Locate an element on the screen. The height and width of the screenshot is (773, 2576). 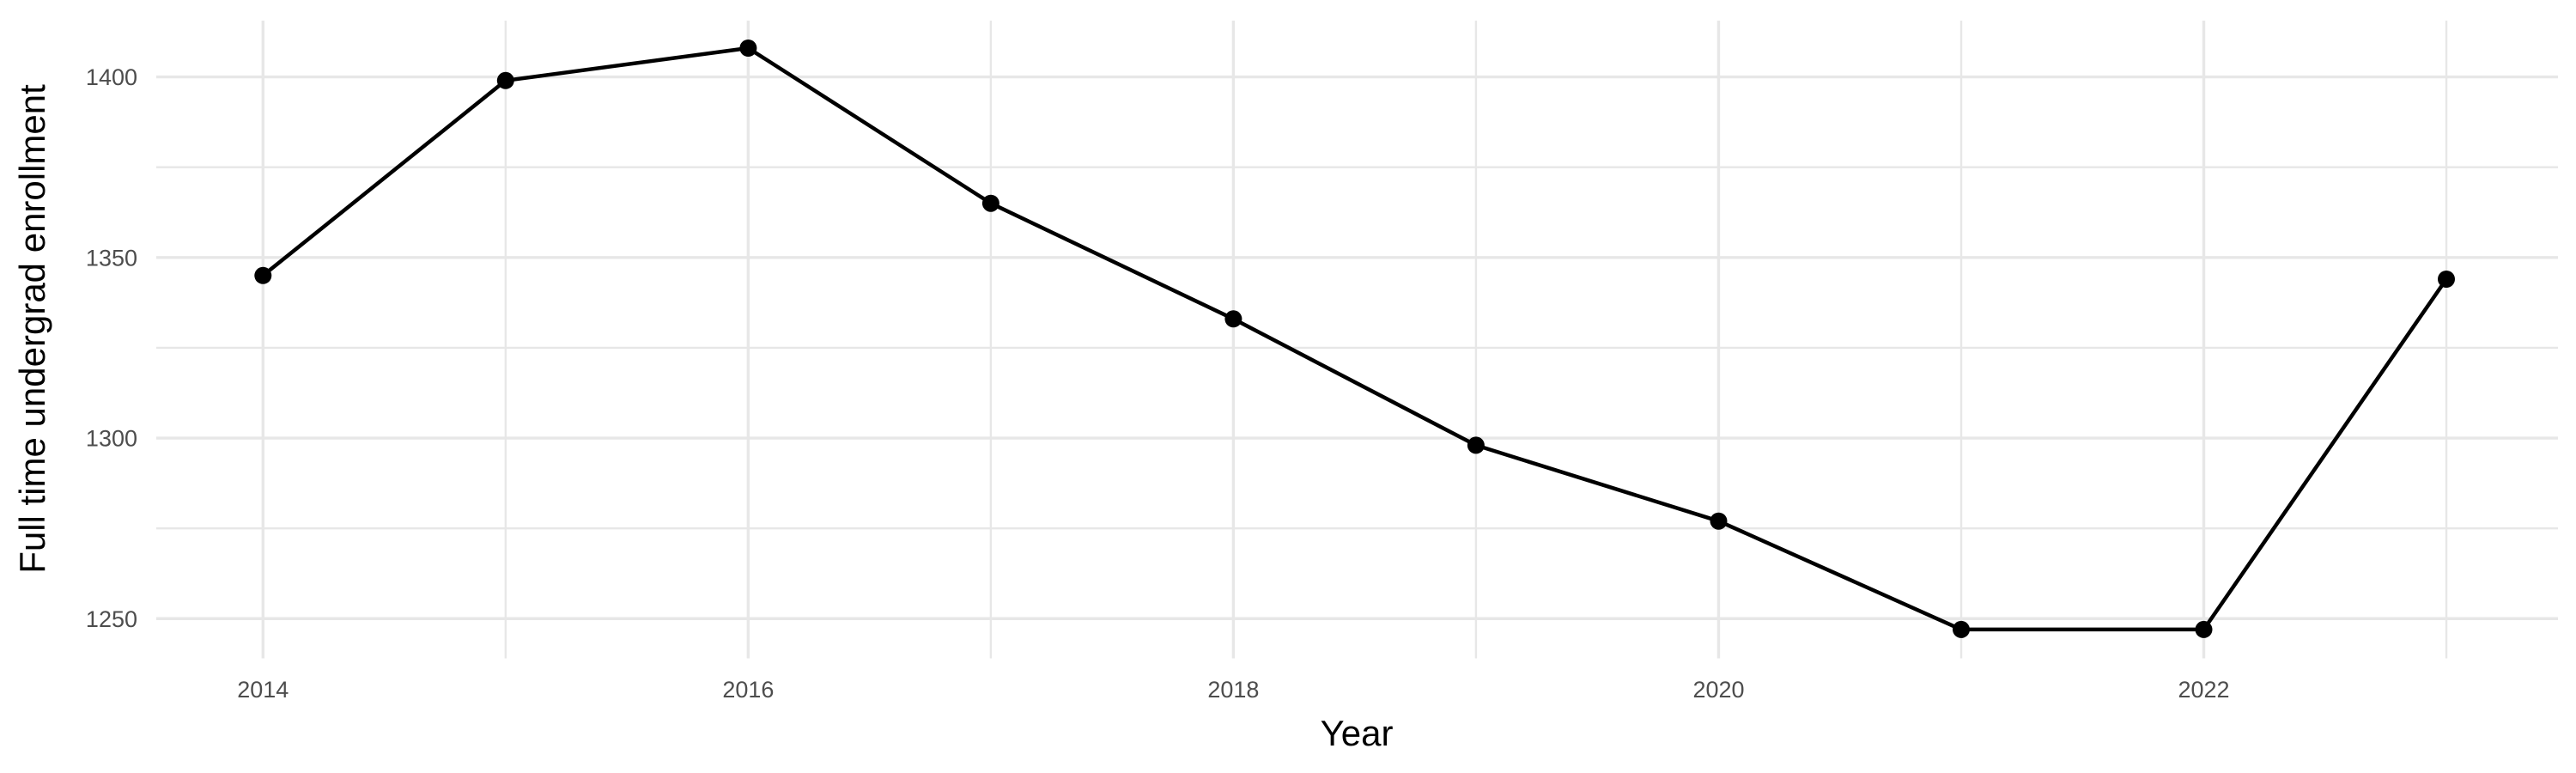
x-axis-tick-labels: 2014 2016 2018 2020 2022 is located at coordinates (1233, 690).